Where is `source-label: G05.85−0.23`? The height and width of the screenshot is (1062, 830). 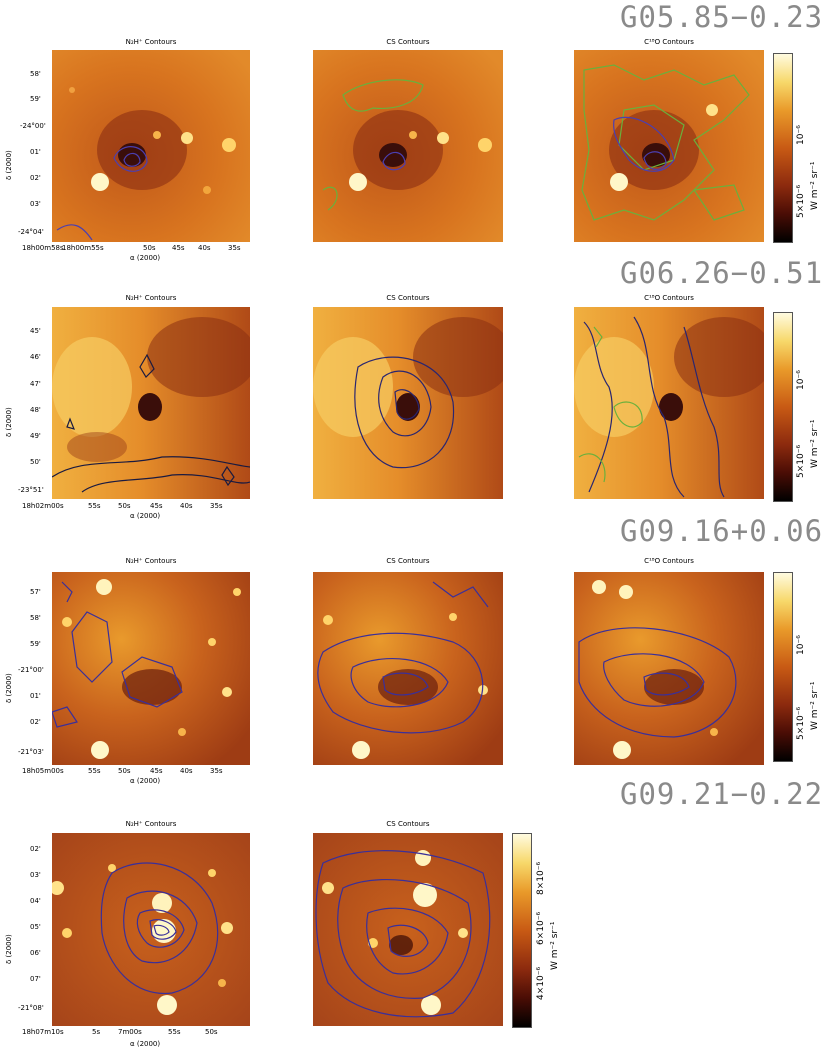 source-label: G05.85−0.23 is located at coordinates (722, 17).